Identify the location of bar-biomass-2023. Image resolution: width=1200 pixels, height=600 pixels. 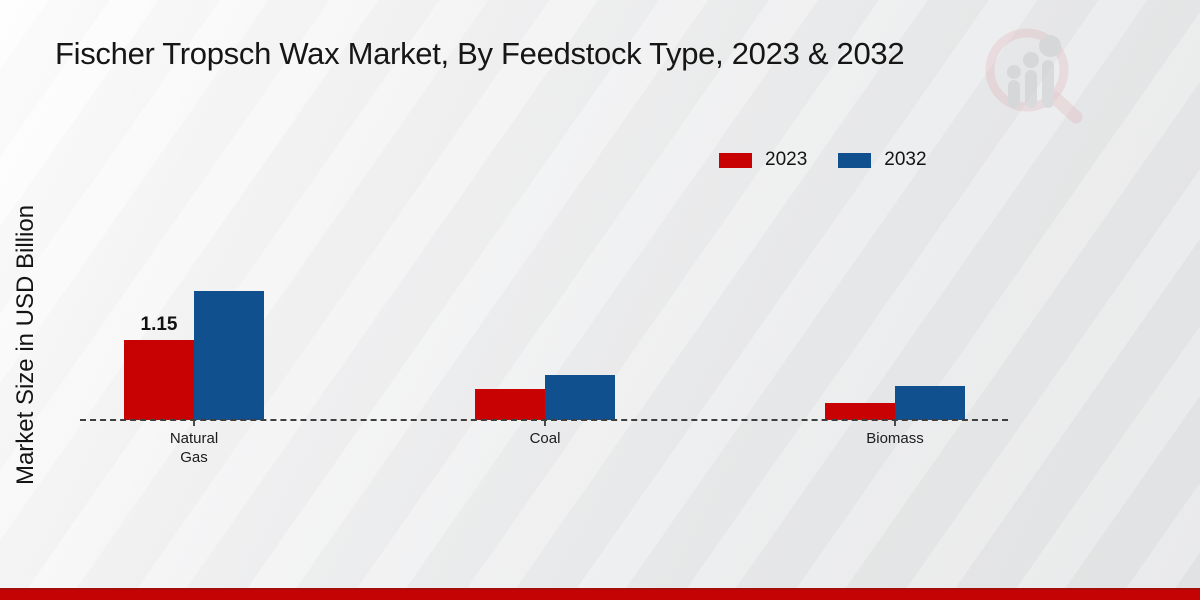
(860, 411).